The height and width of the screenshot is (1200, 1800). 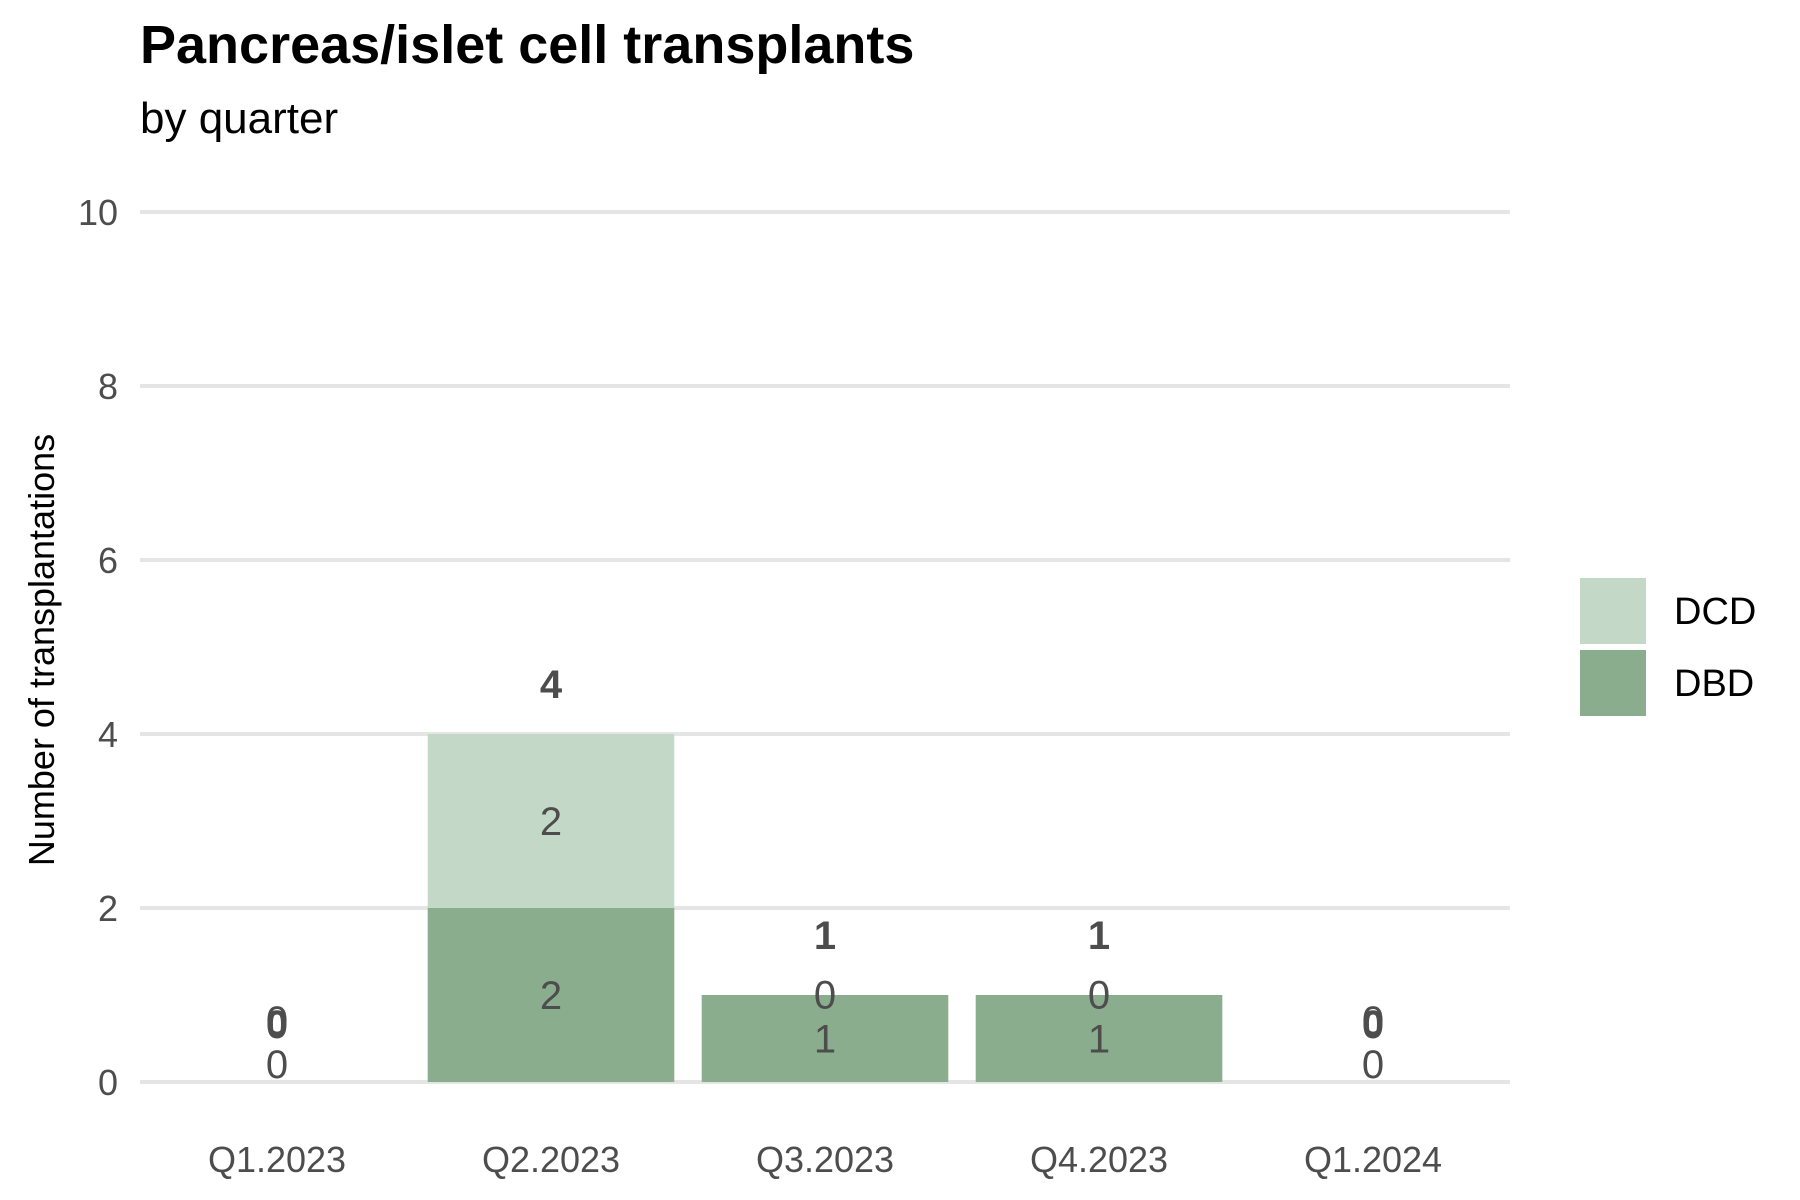 I want to click on chart-subtitle: by quarter, so click(x=239, y=118).